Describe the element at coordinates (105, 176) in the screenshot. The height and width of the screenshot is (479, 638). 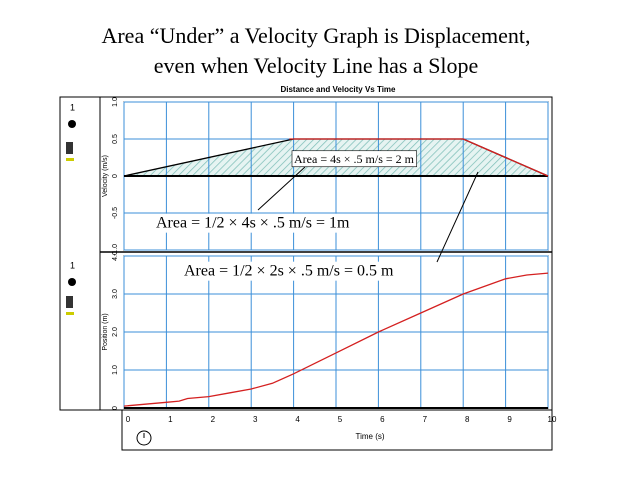
I see `y-axis-label: Velocity (m/s)` at that location.